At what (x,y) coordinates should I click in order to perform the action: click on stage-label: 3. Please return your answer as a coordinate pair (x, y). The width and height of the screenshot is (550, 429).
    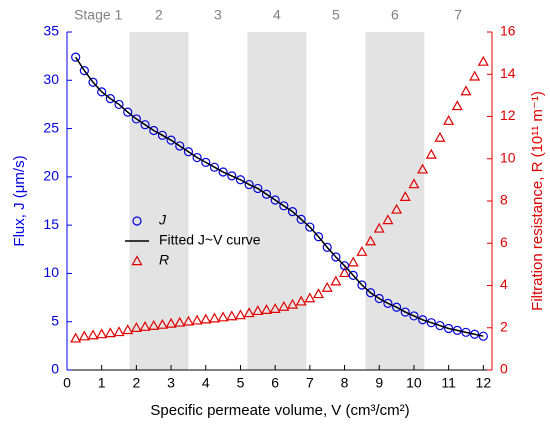
    Looking at the image, I should click on (218, 15).